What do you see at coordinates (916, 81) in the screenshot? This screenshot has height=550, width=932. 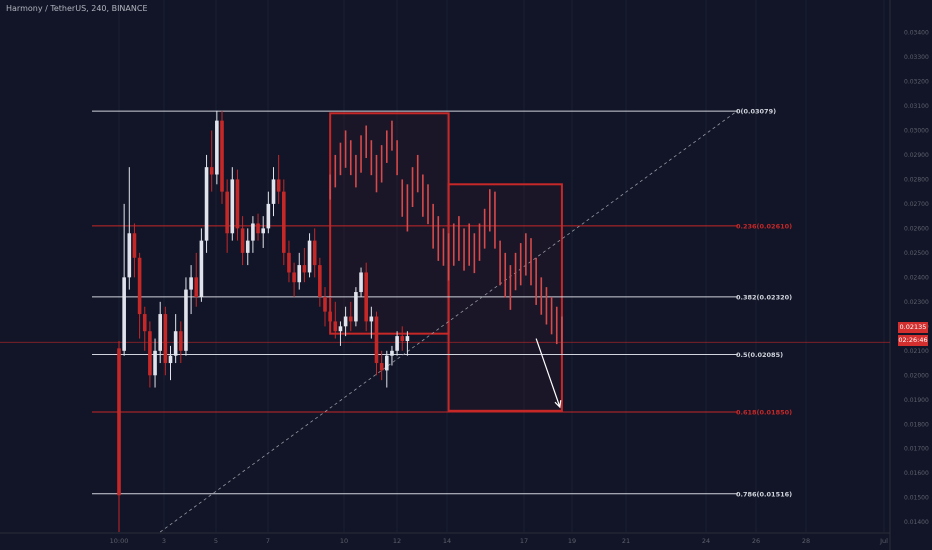 I see `y-tick-label: 0.03200` at bounding box center [916, 81].